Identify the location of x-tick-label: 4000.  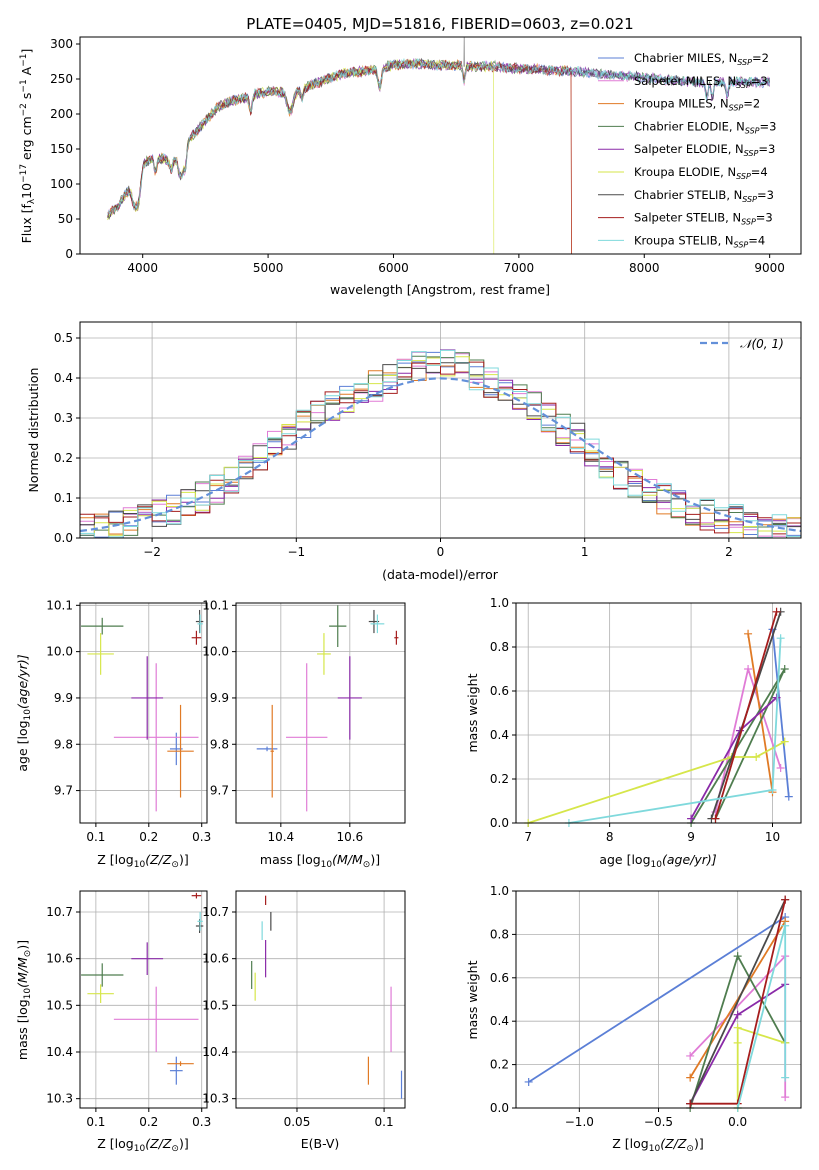
(142, 268).